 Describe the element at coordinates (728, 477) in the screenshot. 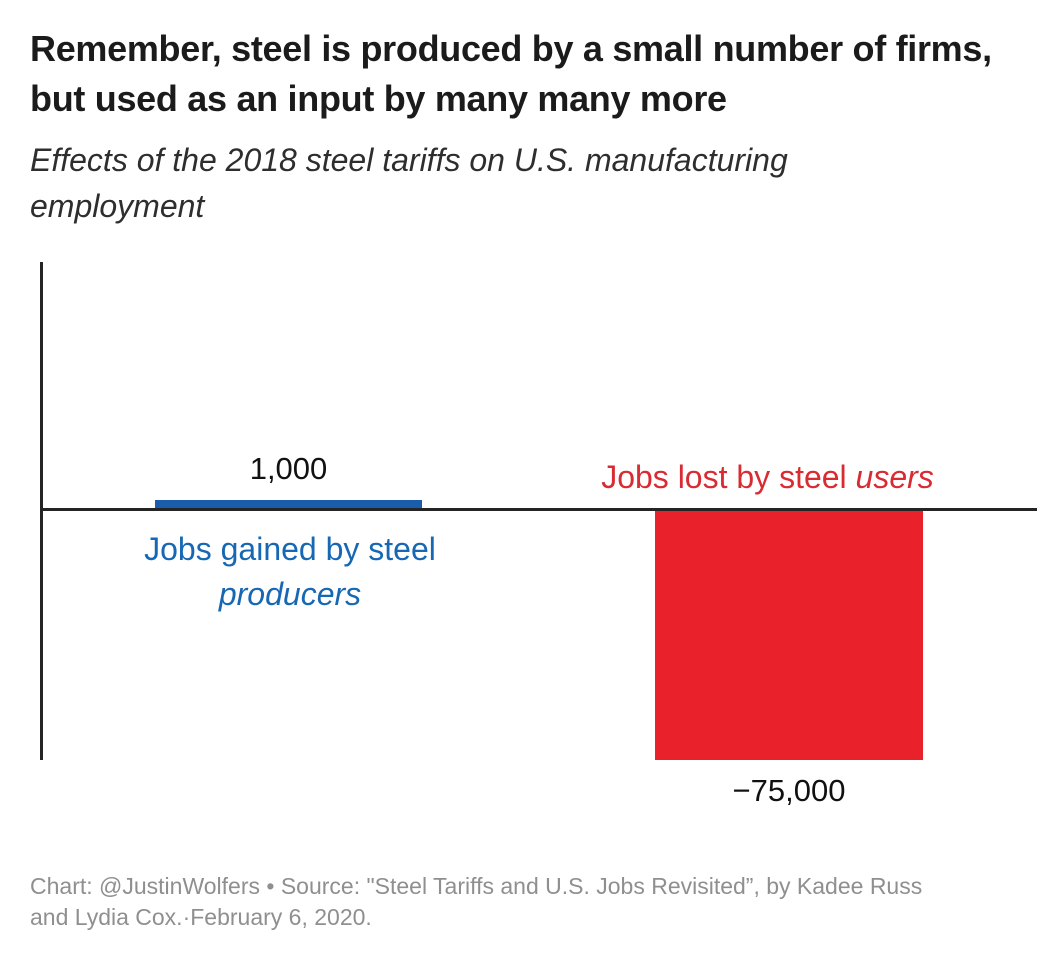

I see `users-label-normal: Jobs lost by steel` at that location.